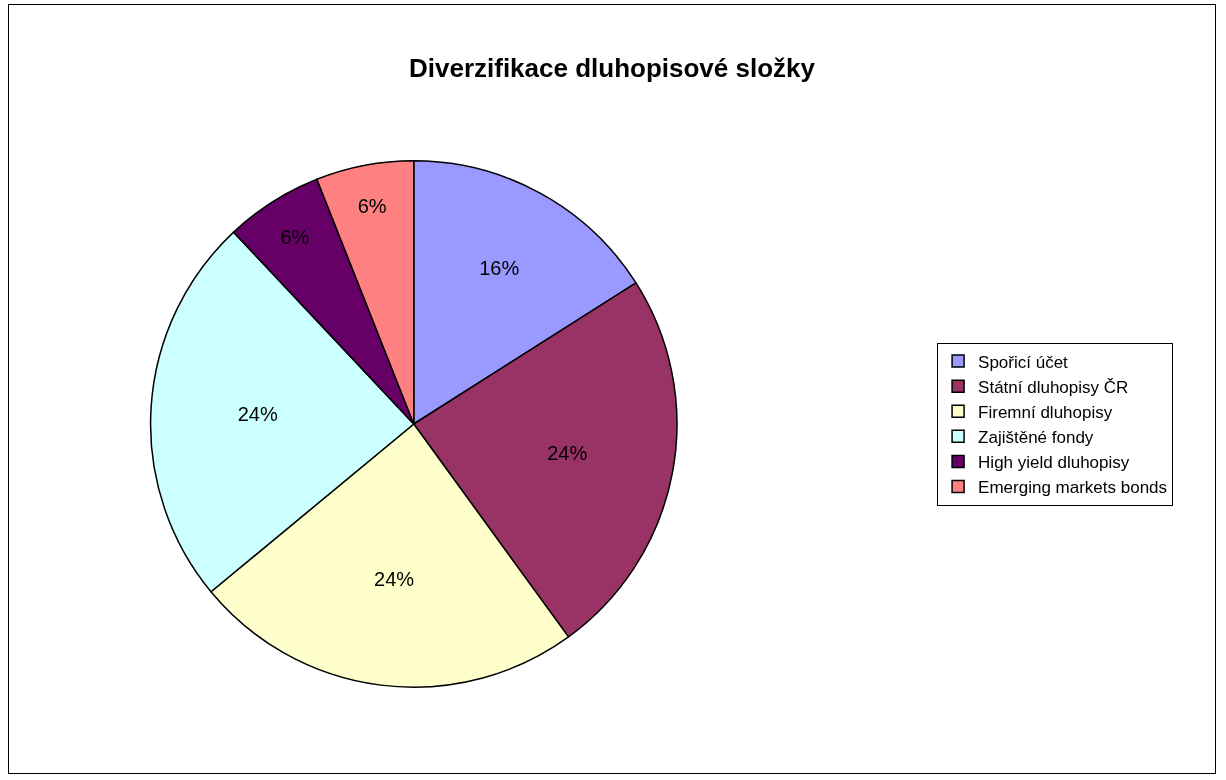  Describe the element at coordinates (1073, 488) in the screenshot. I see `legend-label: Emerging markets bonds` at that location.